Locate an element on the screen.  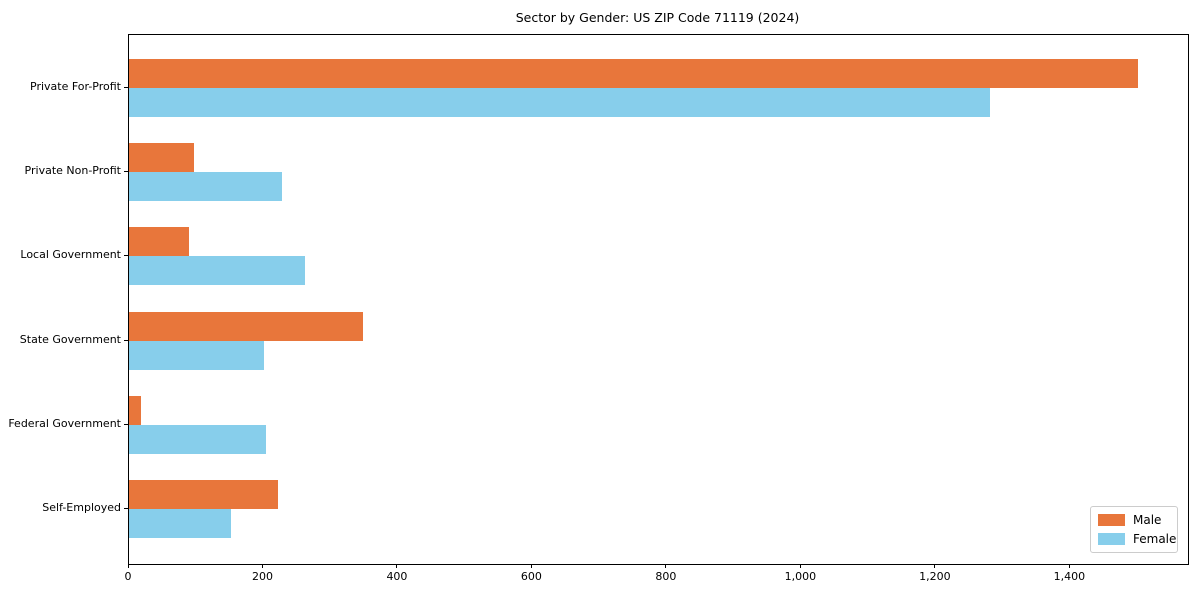
bar-male-private-non-profit is located at coordinates (162, 158).